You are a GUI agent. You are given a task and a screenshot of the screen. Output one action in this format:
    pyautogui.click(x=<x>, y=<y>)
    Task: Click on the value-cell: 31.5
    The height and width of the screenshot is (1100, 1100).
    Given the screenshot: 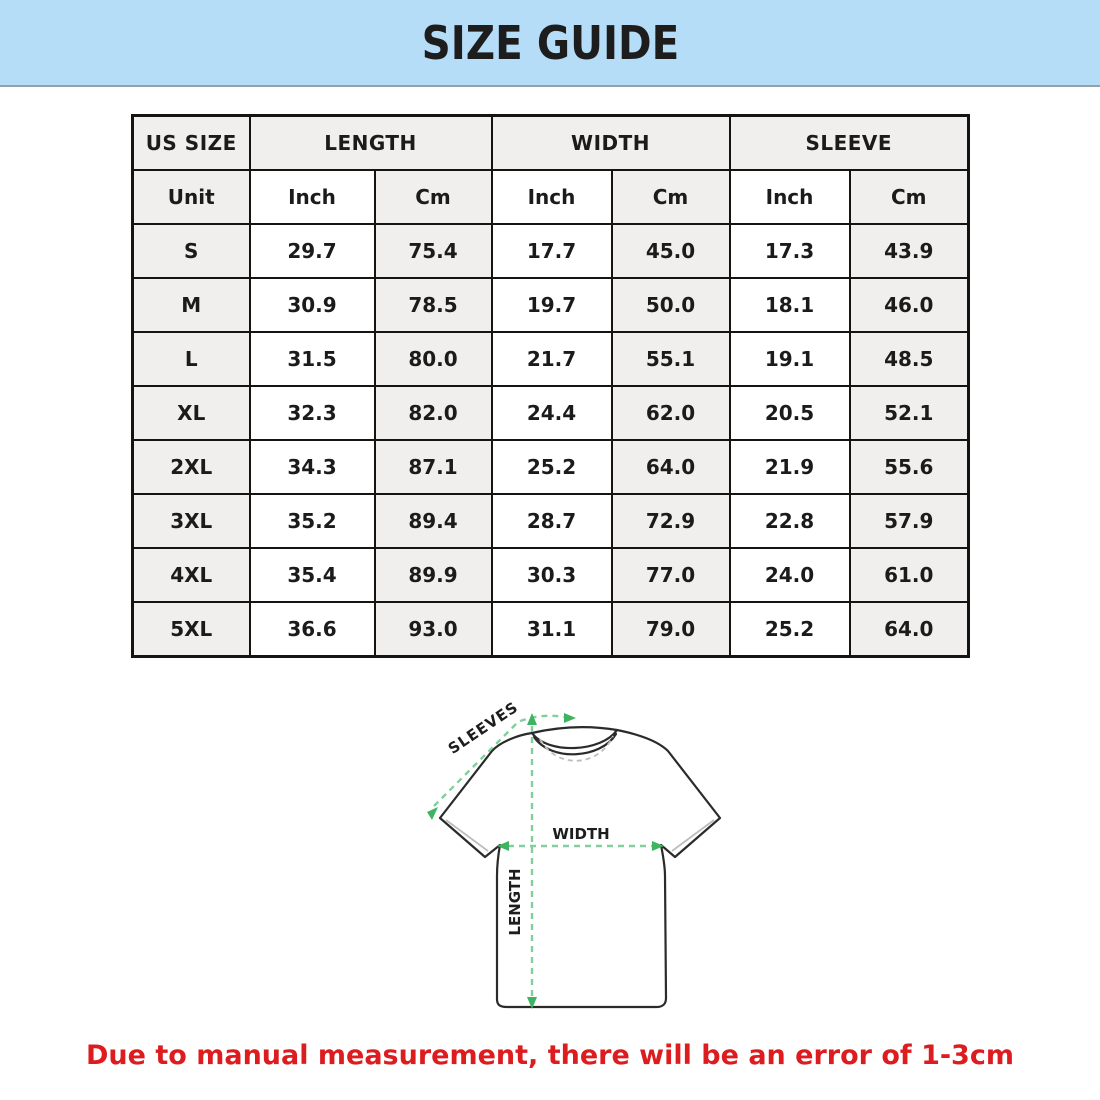 What is the action you would take?
    pyautogui.click(x=312, y=359)
    